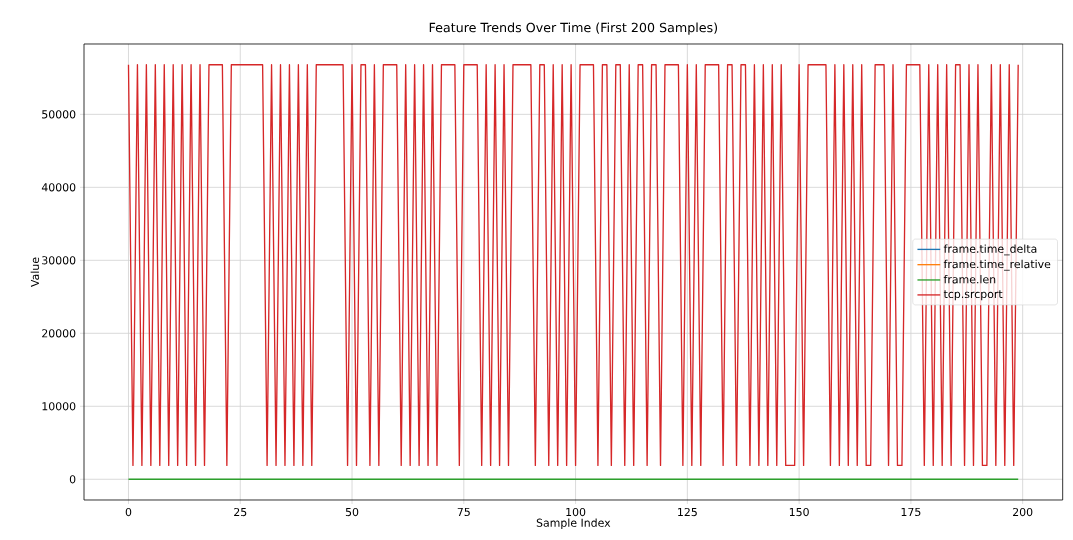 This screenshot has height=540, width=1073. What do you see at coordinates (573, 523) in the screenshot?
I see `x-axis-title: Sample Index` at bounding box center [573, 523].